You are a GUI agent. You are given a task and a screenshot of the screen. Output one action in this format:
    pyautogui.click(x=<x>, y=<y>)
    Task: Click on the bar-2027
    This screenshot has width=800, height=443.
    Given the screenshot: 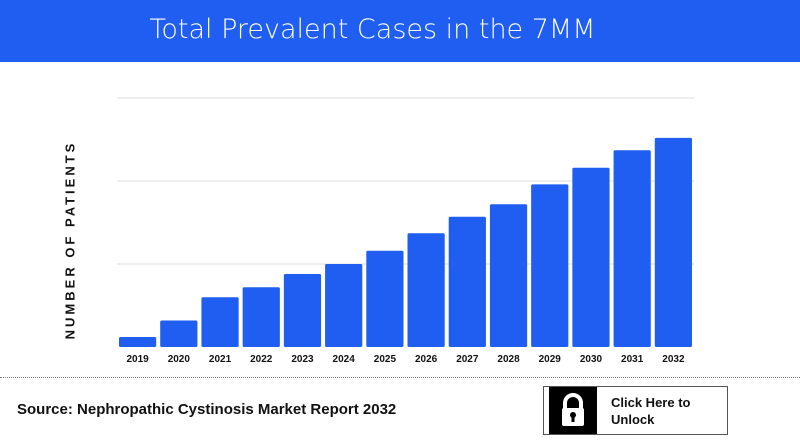 What is the action you would take?
    pyautogui.click(x=467, y=281)
    